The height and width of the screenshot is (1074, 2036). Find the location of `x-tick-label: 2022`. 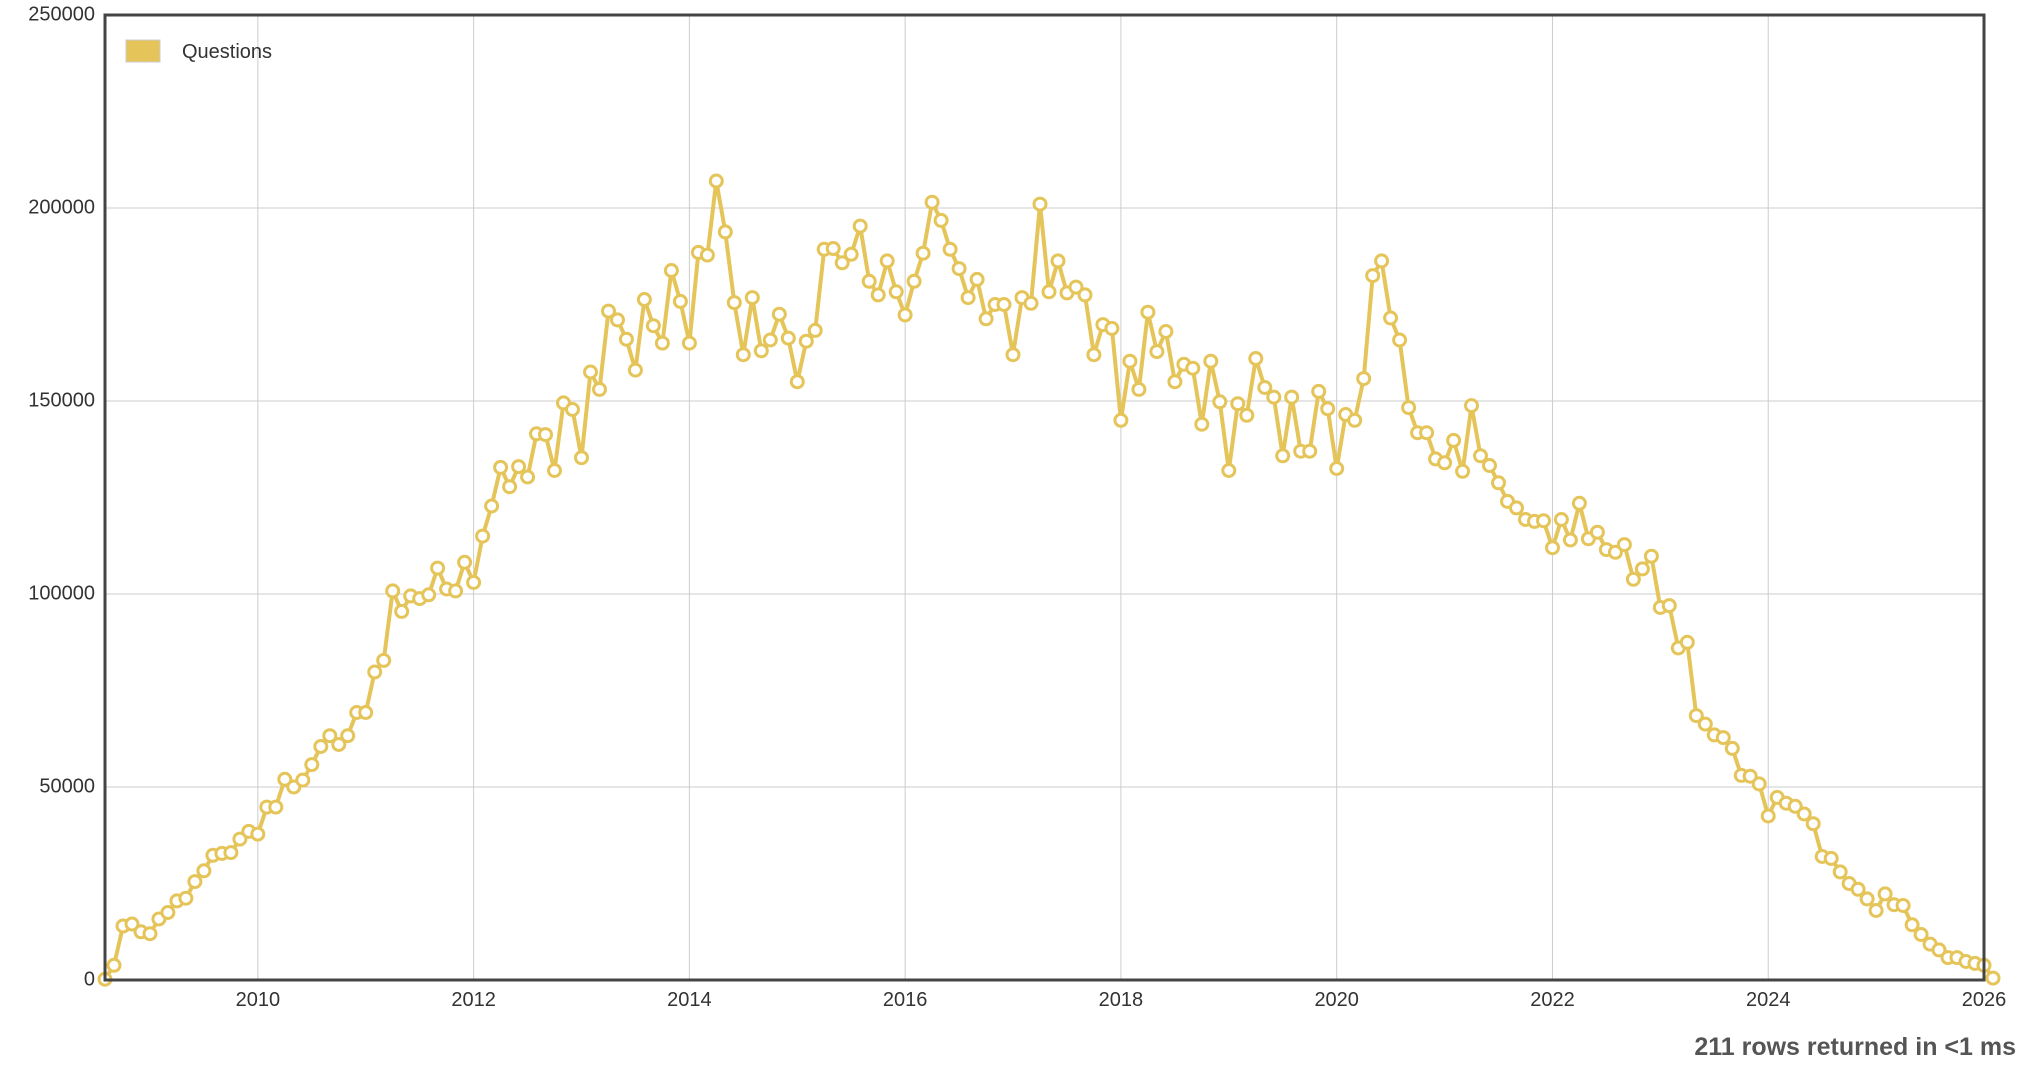

x-tick-label: 2022 is located at coordinates (1552, 1000).